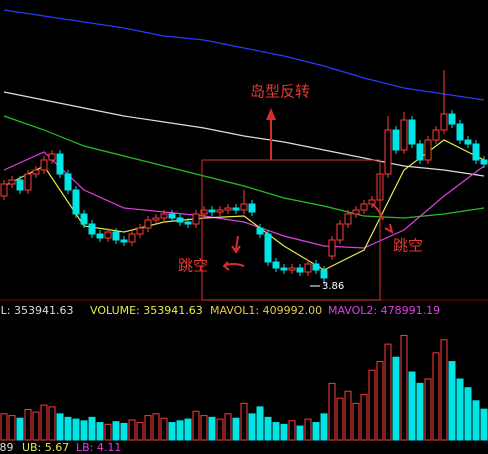 Image resolution: width=488 pixels, height=454 pixels. I want to click on annotation: 跳空, so click(408, 246).